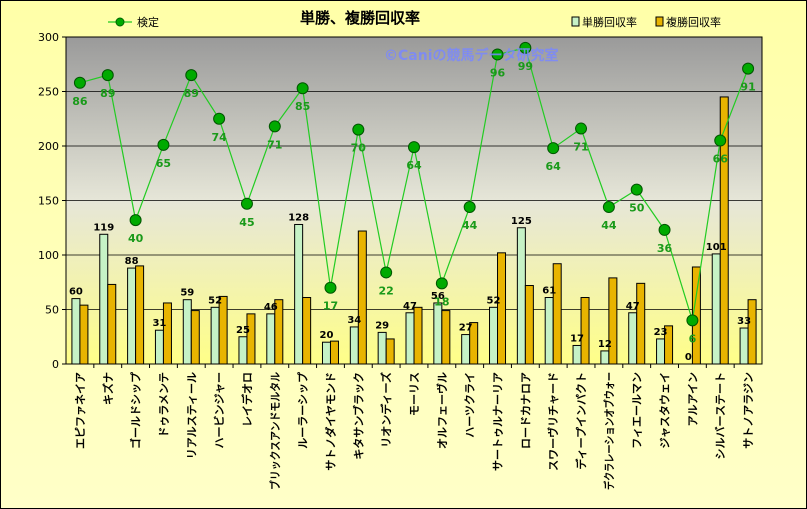 The height and width of the screenshot is (509, 807). Describe the element at coordinates (103, 227) in the screenshot. I see `win-rate-label: 119` at that location.